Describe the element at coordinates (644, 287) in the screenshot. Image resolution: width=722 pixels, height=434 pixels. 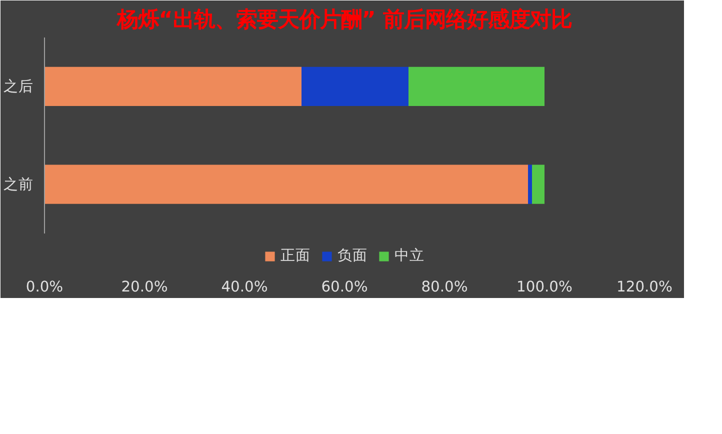
I see `x-tick-label: 120.0%` at that location.